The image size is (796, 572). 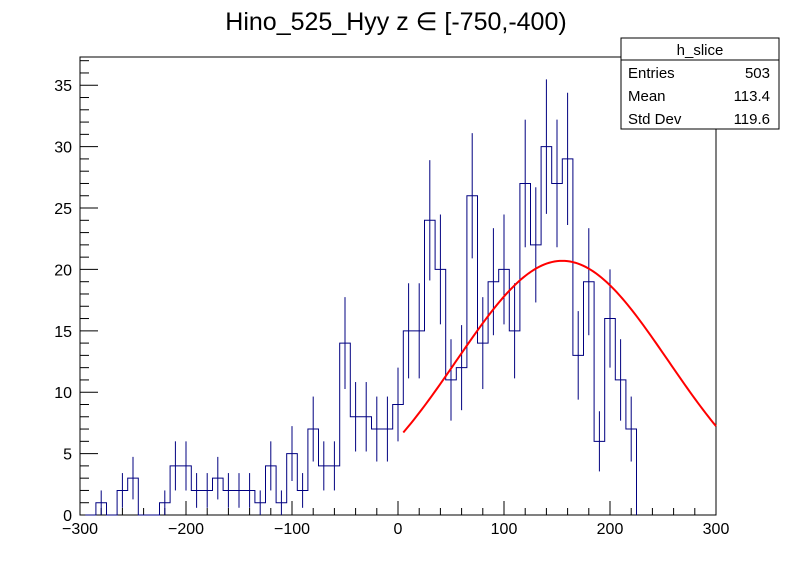 What do you see at coordinates (504, 529) in the screenshot?
I see `x-tick-label: 100` at bounding box center [504, 529].